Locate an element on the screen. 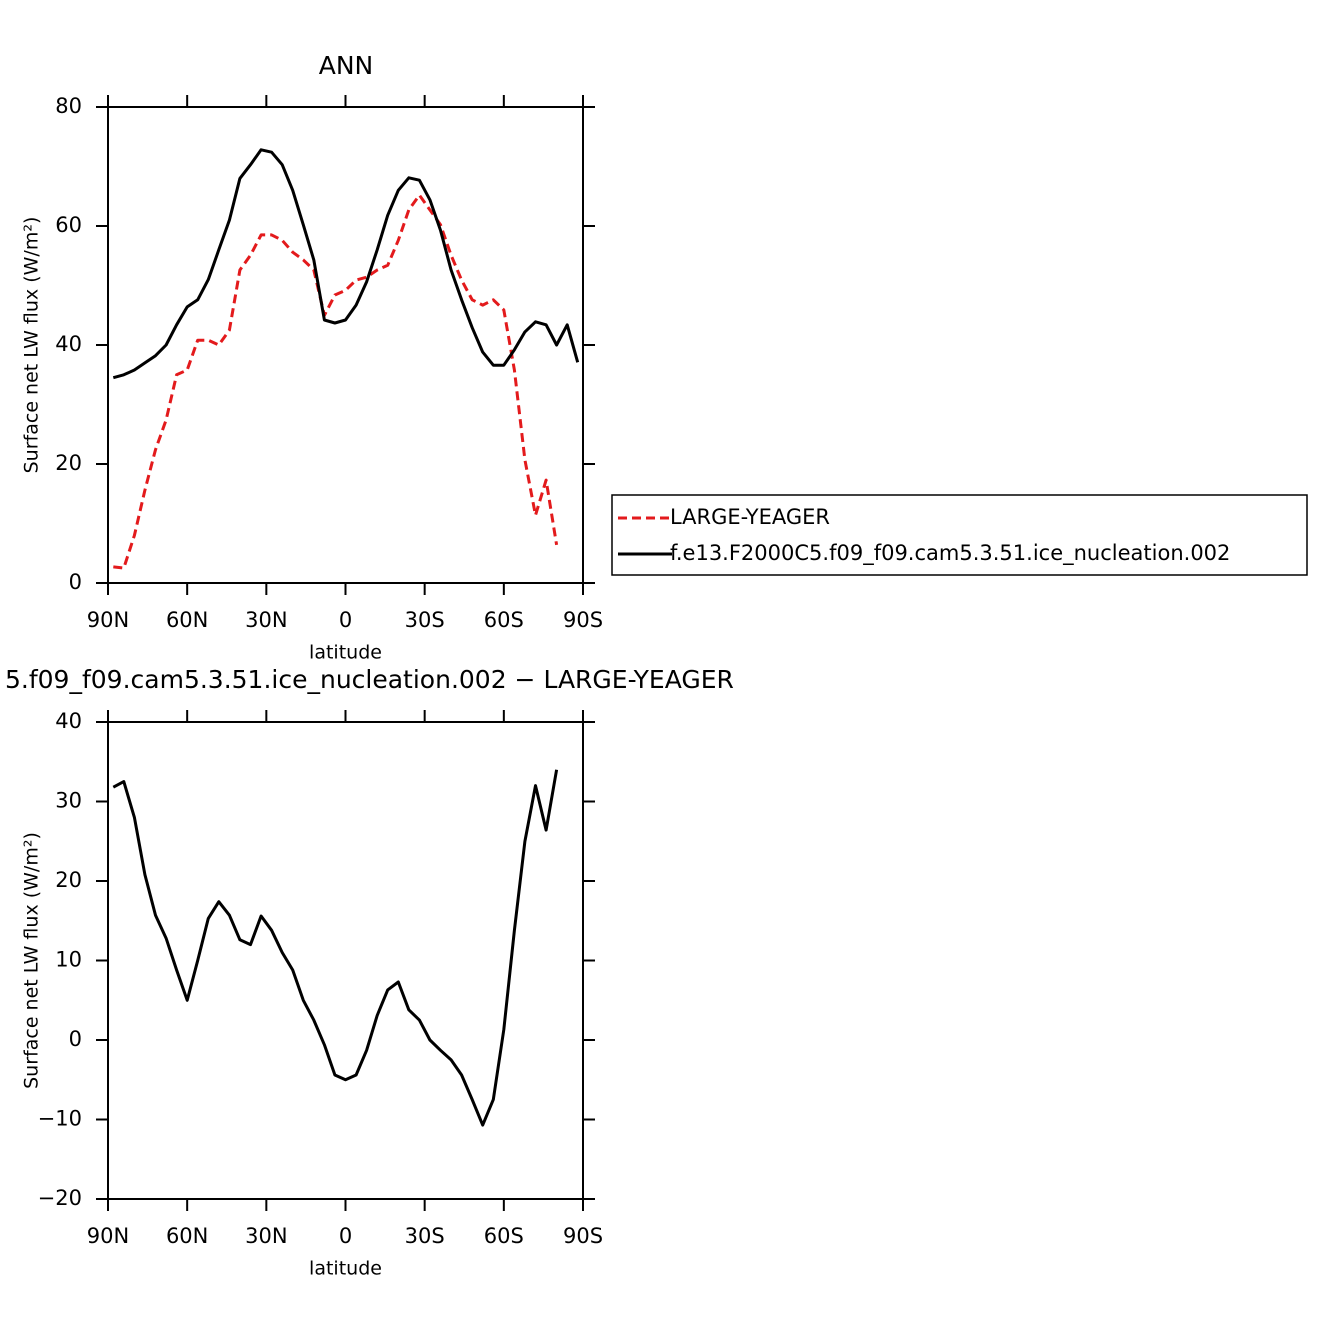  y-tick-label: 60 is located at coordinates (68, 225).